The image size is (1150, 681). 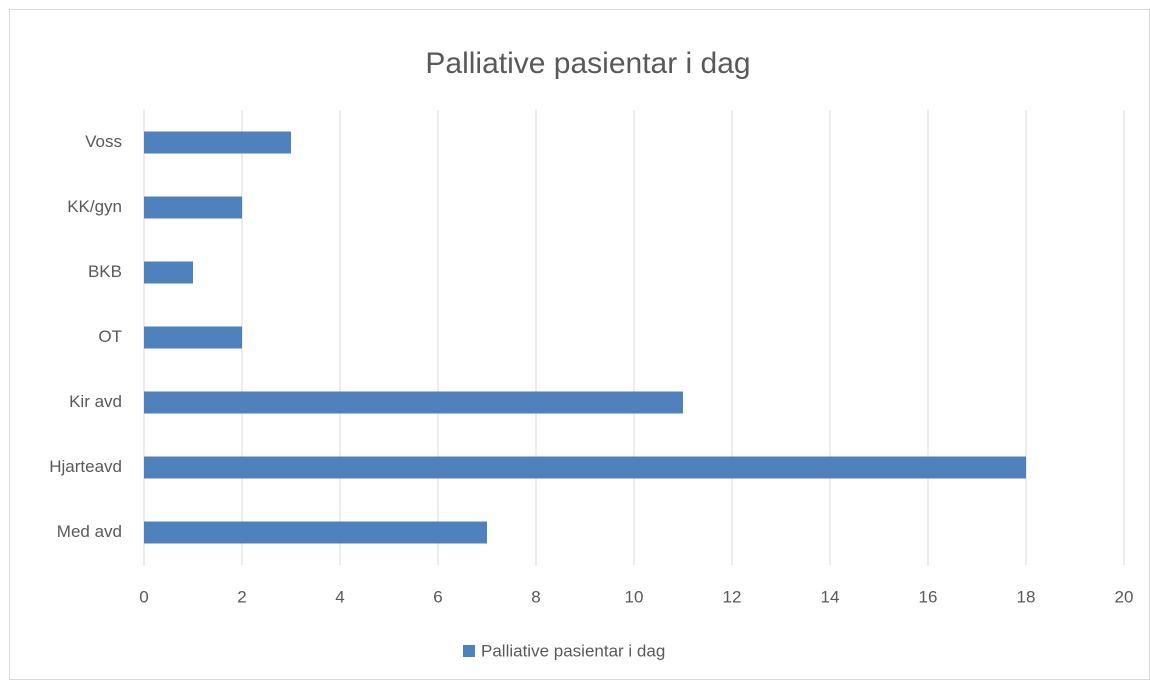 What do you see at coordinates (103, 141) in the screenshot?
I see `y-tick-label: Voss` at bounding box center [103, 141].